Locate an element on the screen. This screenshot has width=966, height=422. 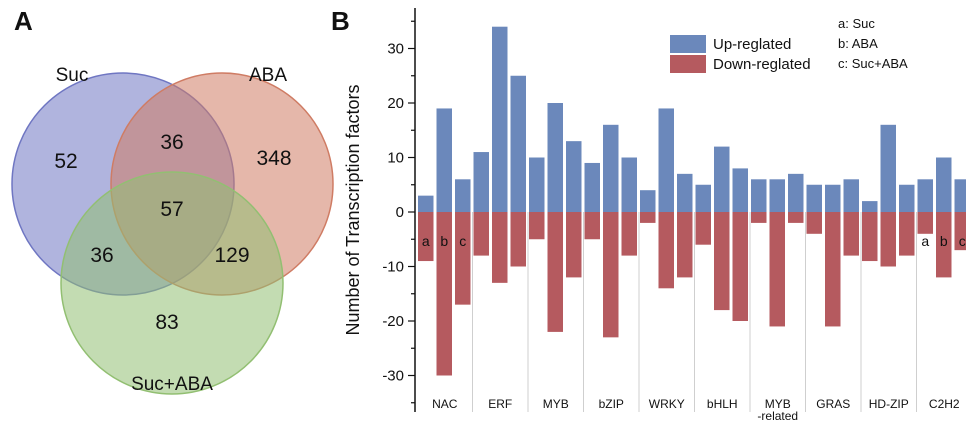
y-tick-label: -30 is located at coordinates (393, 376).